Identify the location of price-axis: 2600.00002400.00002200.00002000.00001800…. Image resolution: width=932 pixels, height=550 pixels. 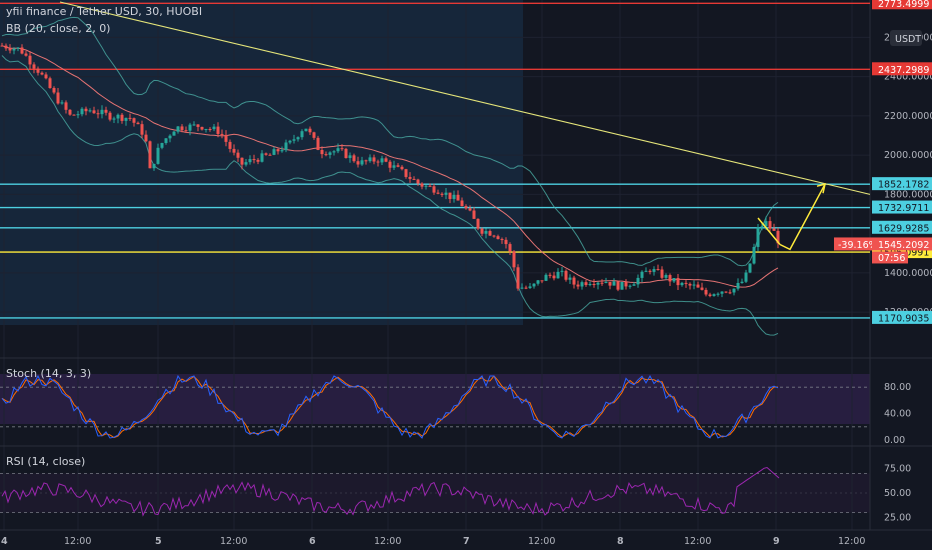
(883, 261).